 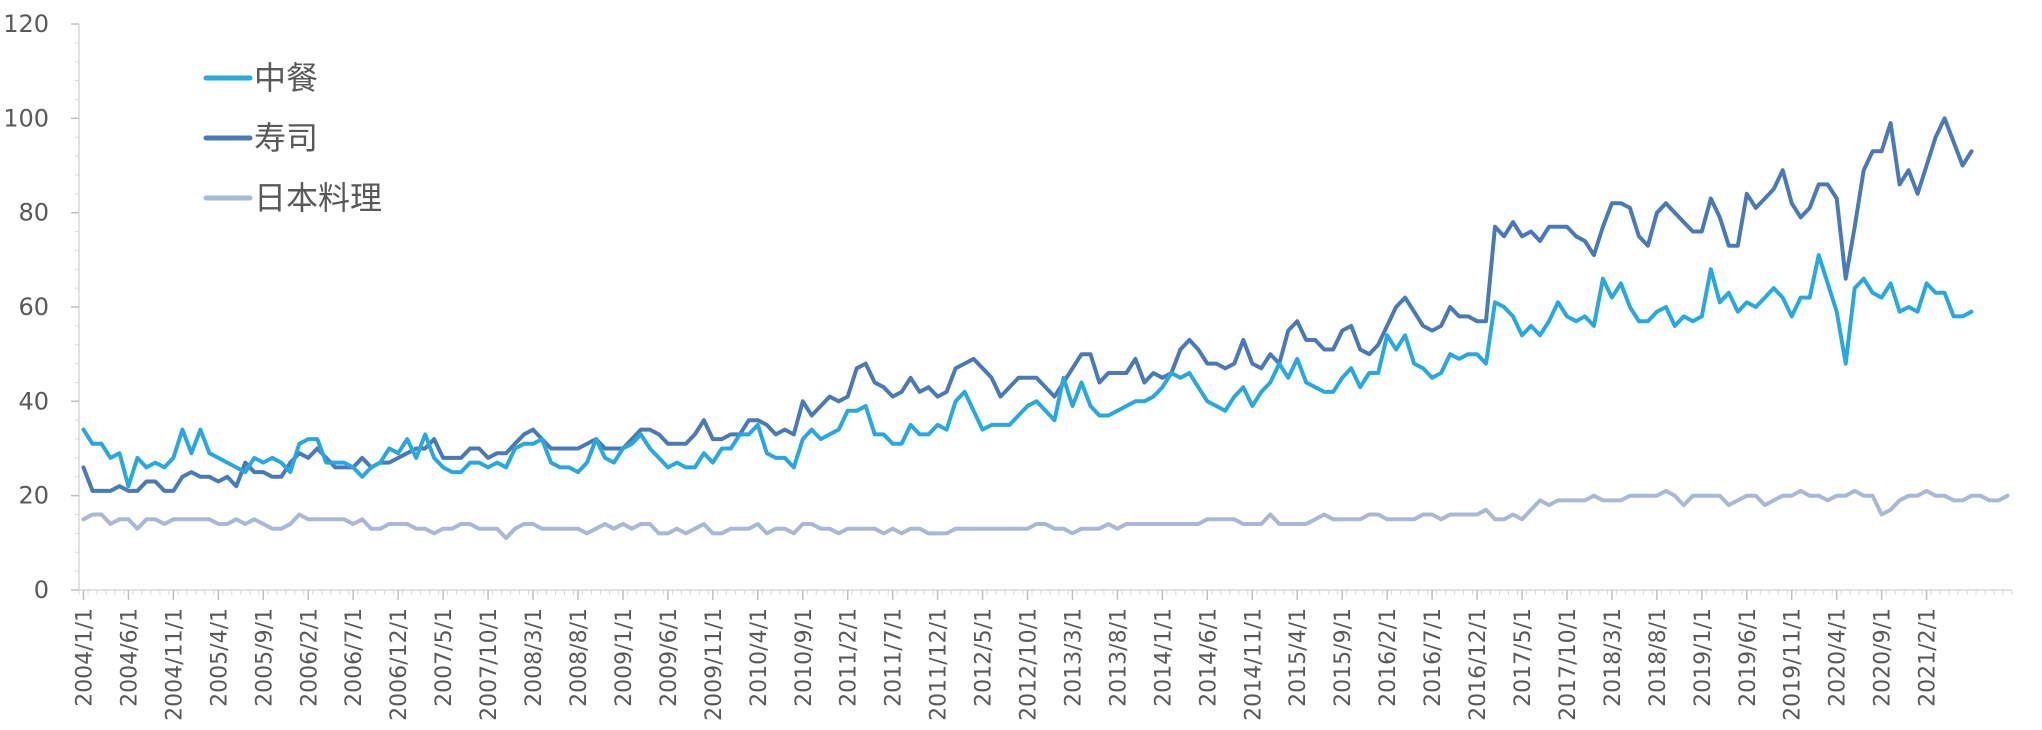 I want to click on x-tick-label: 2010/9/1, so click(x=804, y=657).